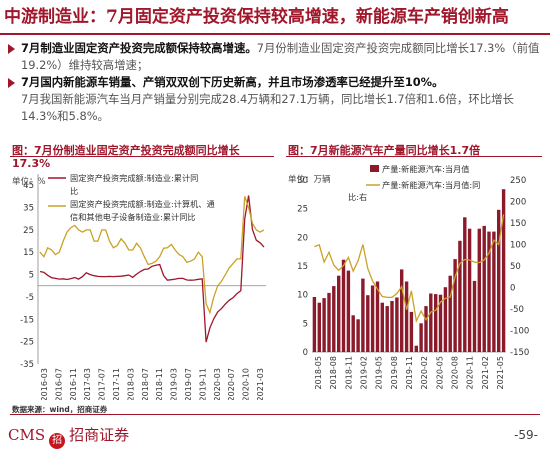  Describe the element at coordinates (58, 384) in the screenshot. I see `chart1-xtick-label: 2016-07` at that location.